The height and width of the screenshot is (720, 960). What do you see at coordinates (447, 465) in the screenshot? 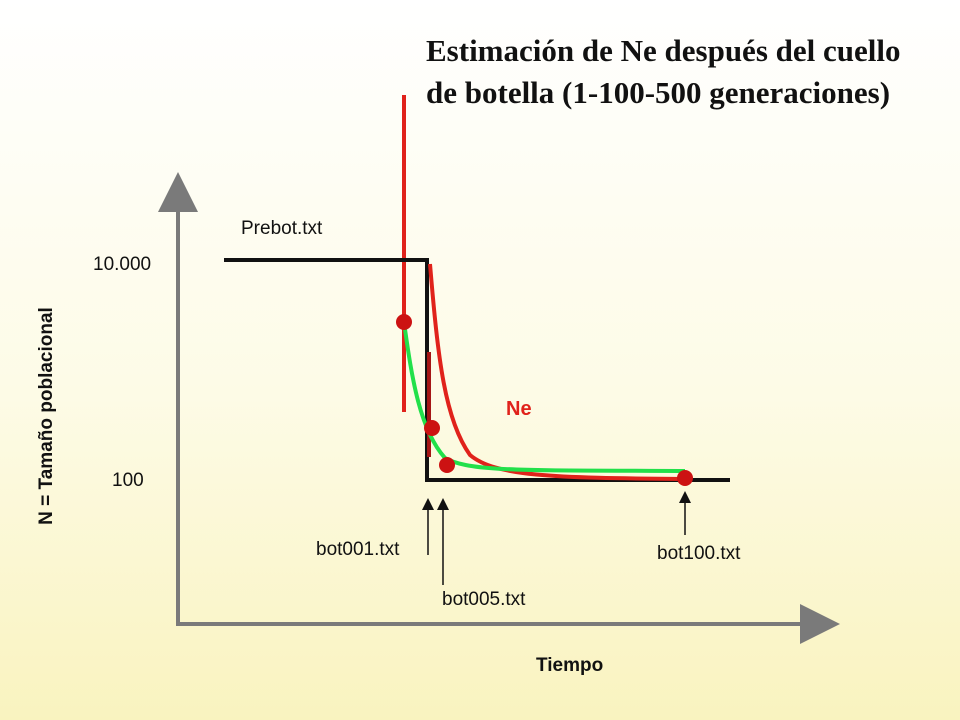
I see `sample-point-bot005` at bounding box center [447, 465].